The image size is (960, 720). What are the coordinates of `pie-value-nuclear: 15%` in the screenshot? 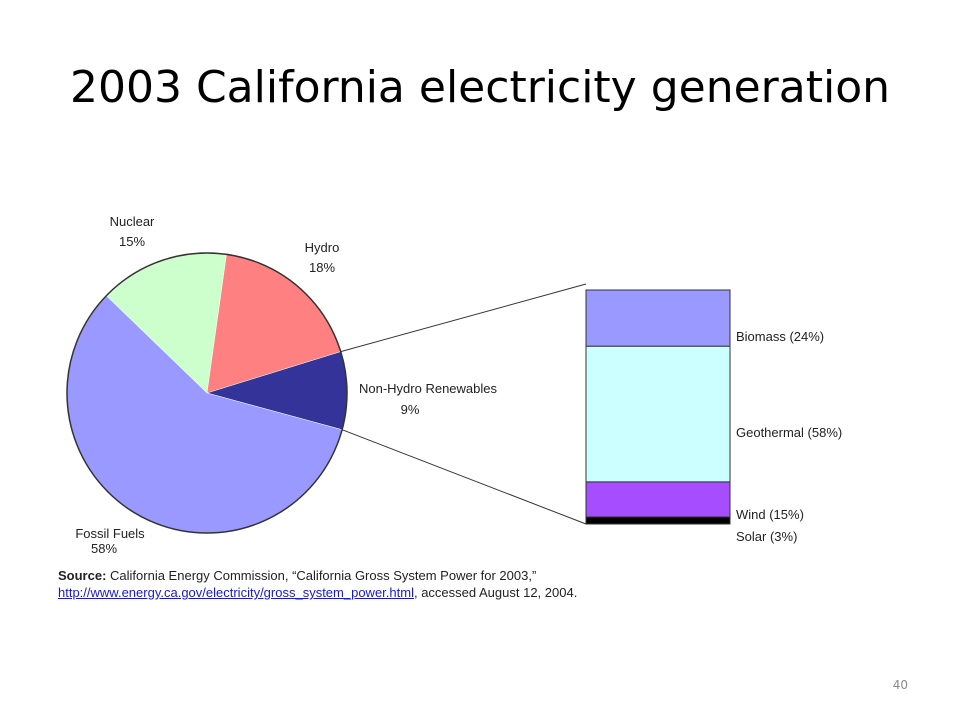 It's located at (132, 241).